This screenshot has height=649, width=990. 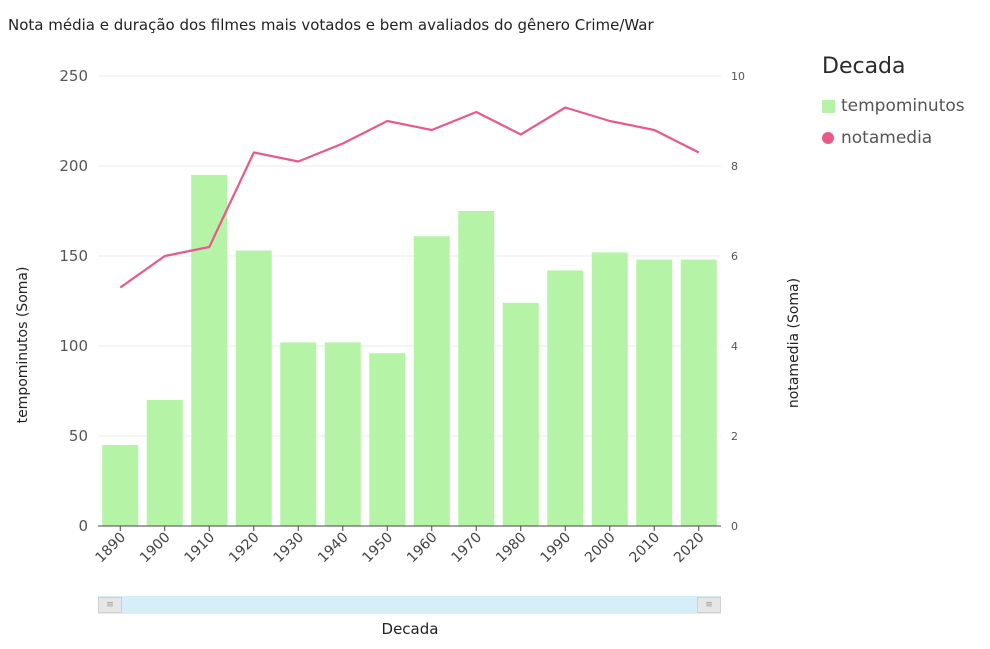 What do you see at coordinates (600, 548) in the screenshot?
I see `x-tick-label: 2000` at bounding box center [600, 548].